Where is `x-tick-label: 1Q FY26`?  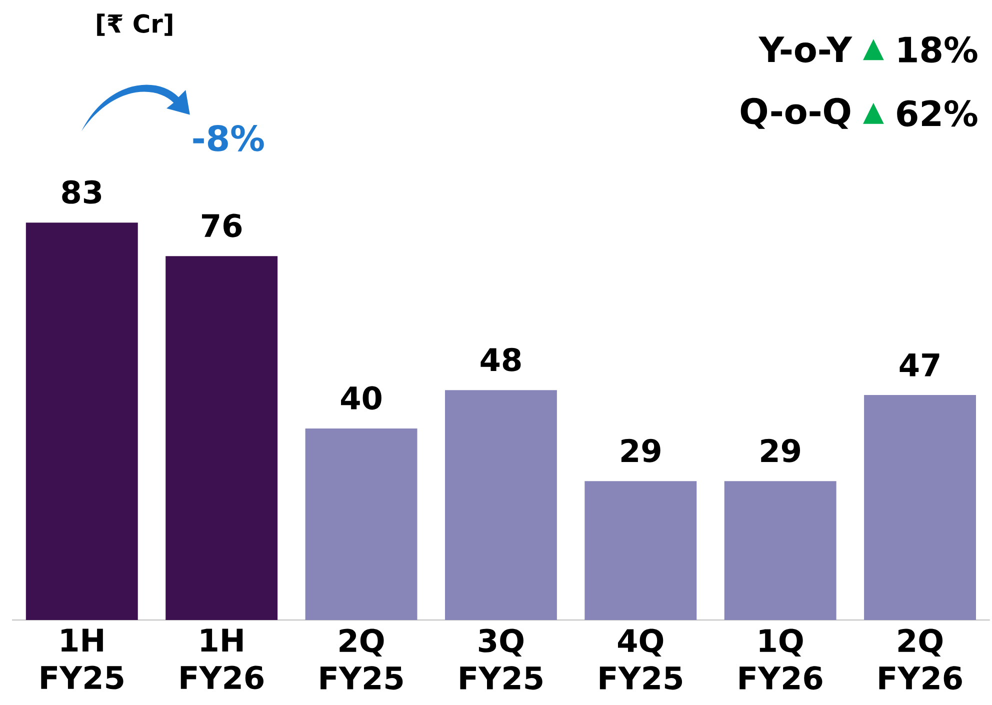
x-tick-label: 1Q FY26 is located at coordinates (781, 659).